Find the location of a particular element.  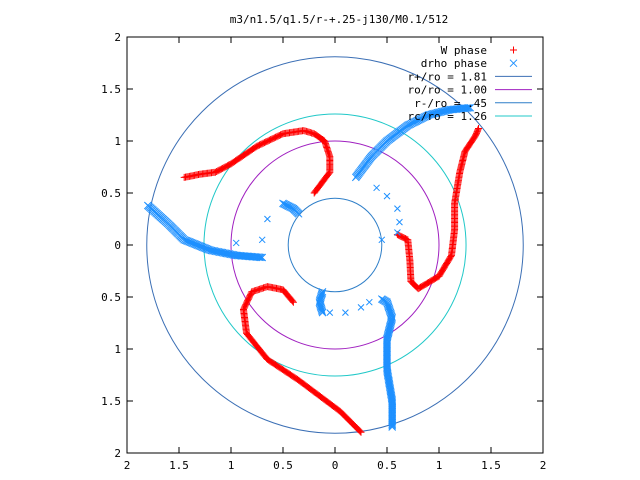

legend-label: rc/ro = 1.26 is located at coordinates (447, 116).